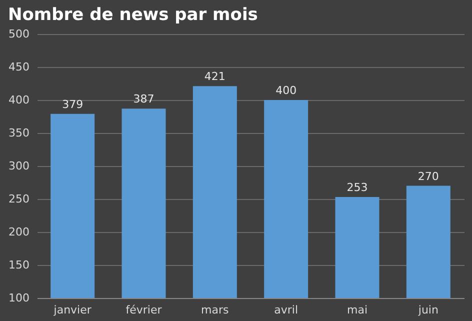 The width and height of the screenshot is (472, 321). I want to click on data-label: 421, so click(215, 77).